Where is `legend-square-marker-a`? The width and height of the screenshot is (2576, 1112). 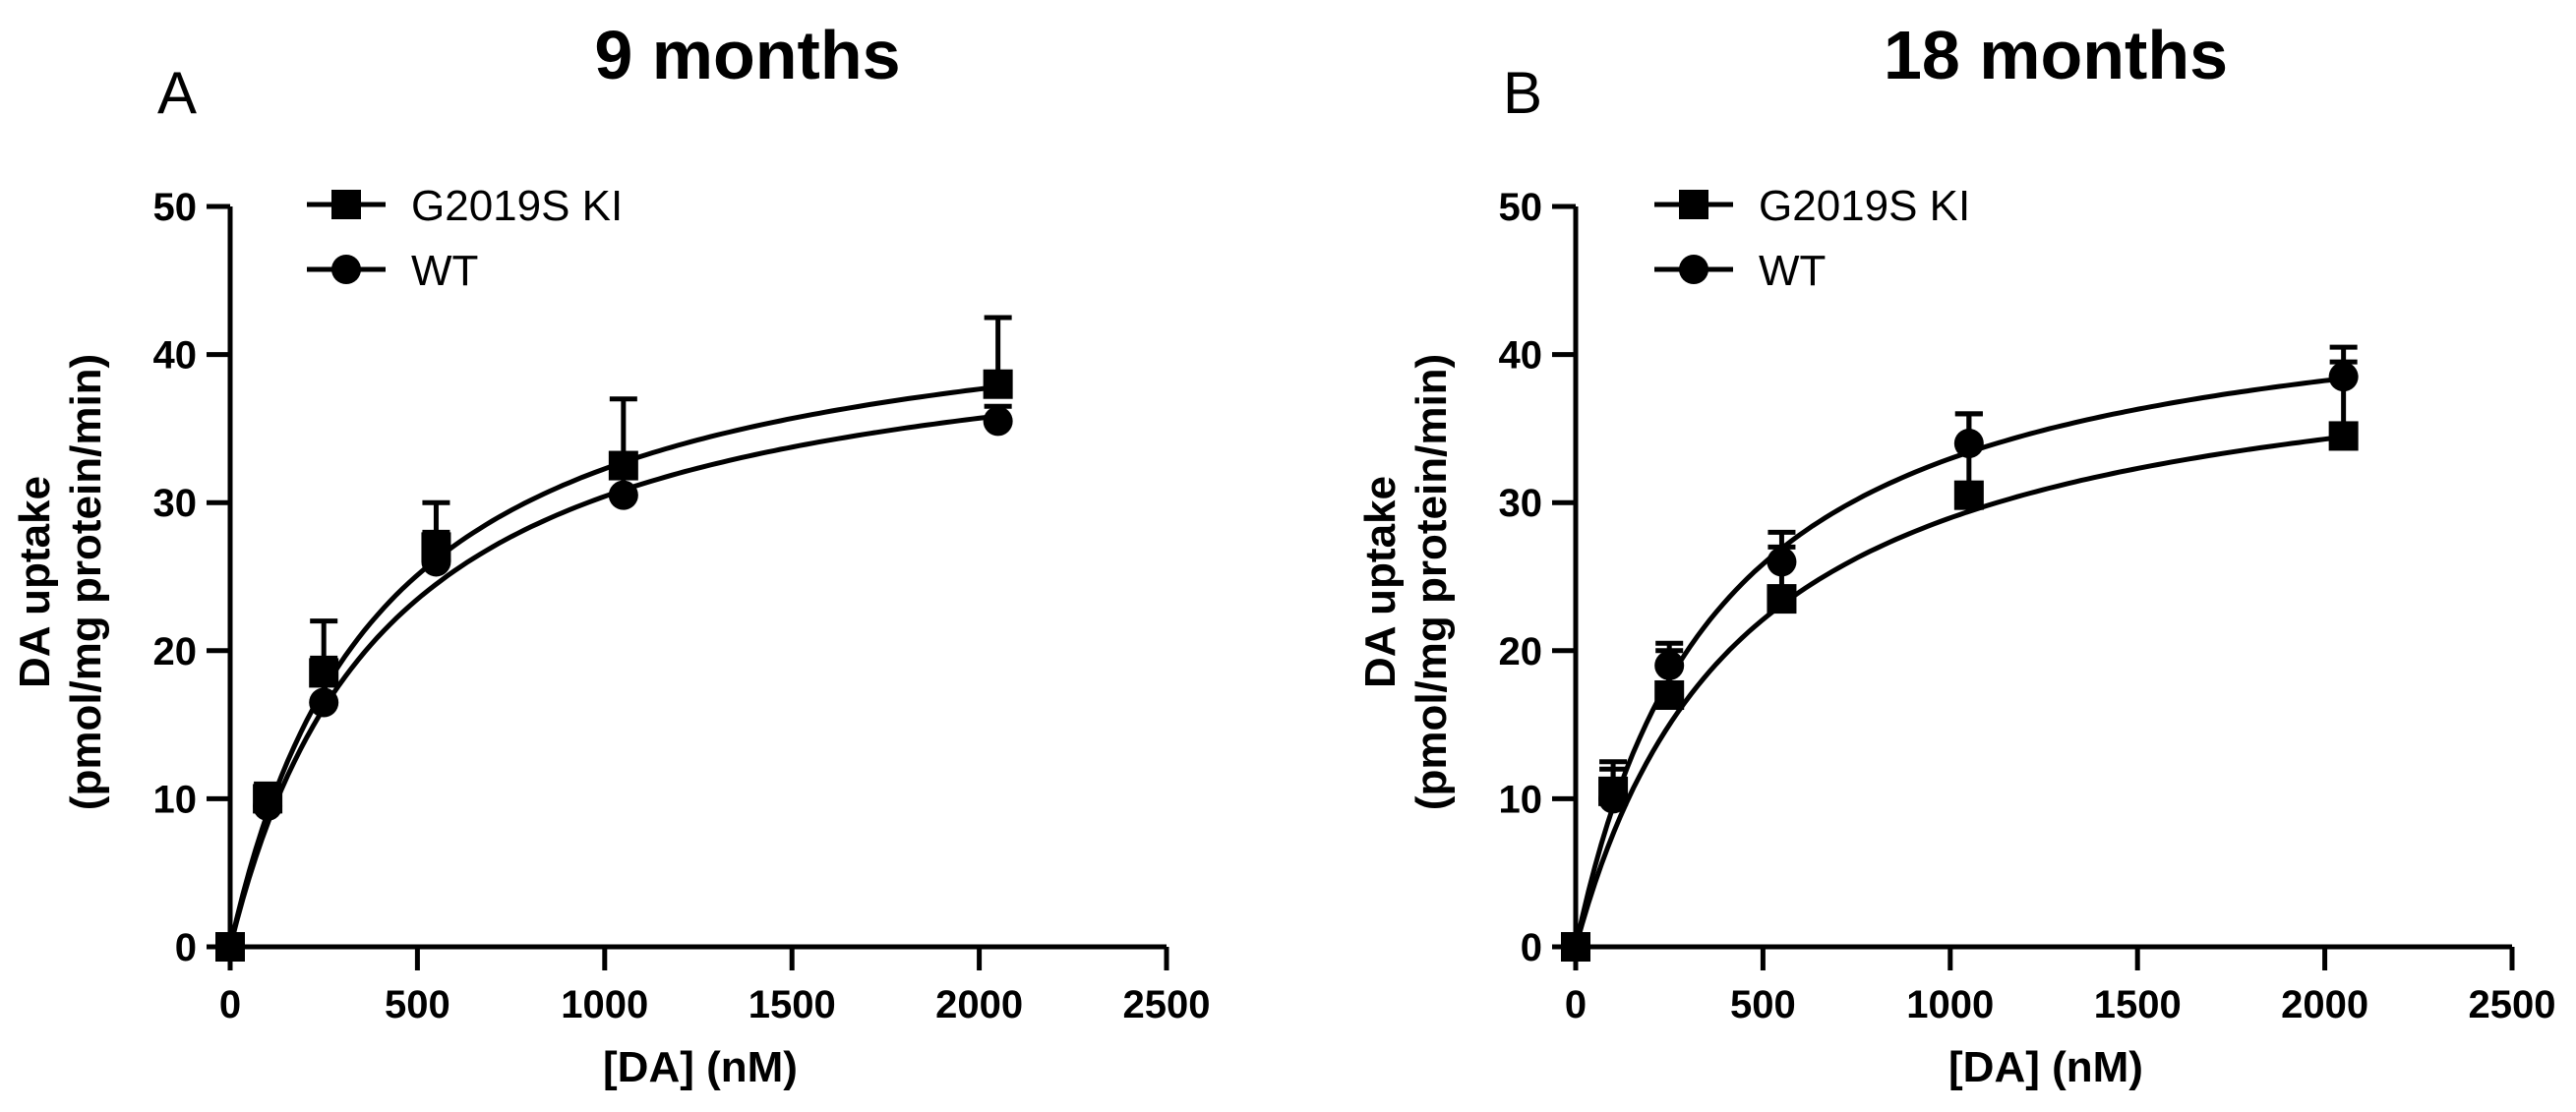 legend-square-marker-a is located at coordinates (346, 204).